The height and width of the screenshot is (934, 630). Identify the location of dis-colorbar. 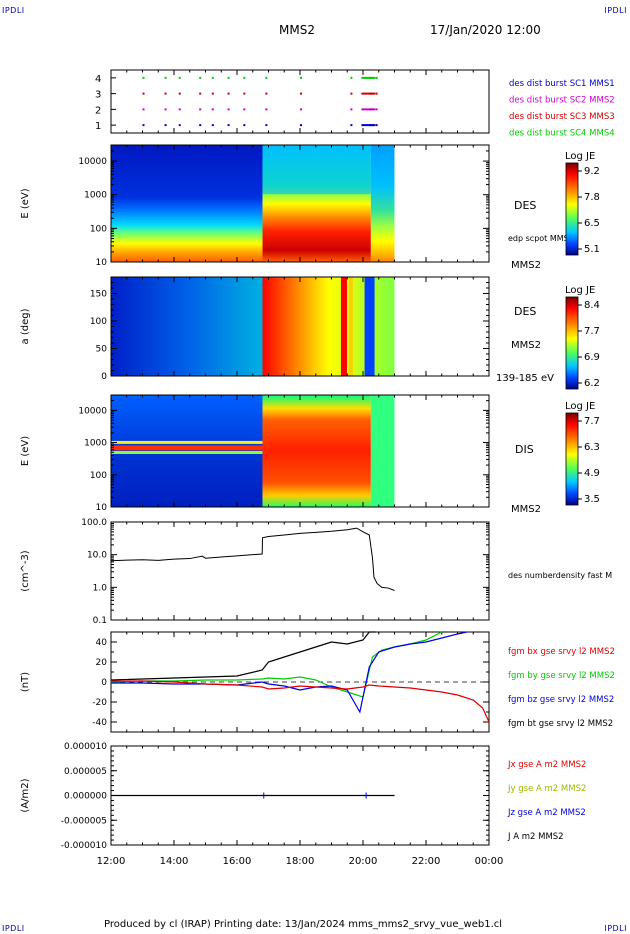
(572, 459).